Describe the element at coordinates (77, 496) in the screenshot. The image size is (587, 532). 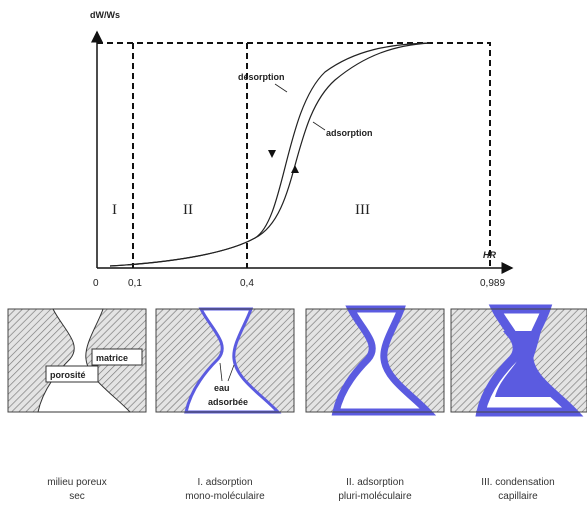
I see `caption: sec` at that location.